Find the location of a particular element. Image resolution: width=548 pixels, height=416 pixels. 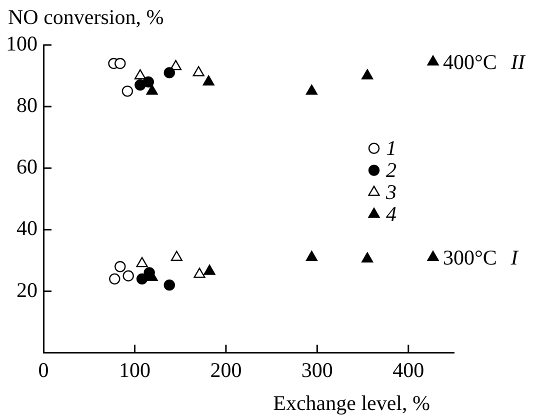

legend-label: 2 is located at coordinates (391, 170).